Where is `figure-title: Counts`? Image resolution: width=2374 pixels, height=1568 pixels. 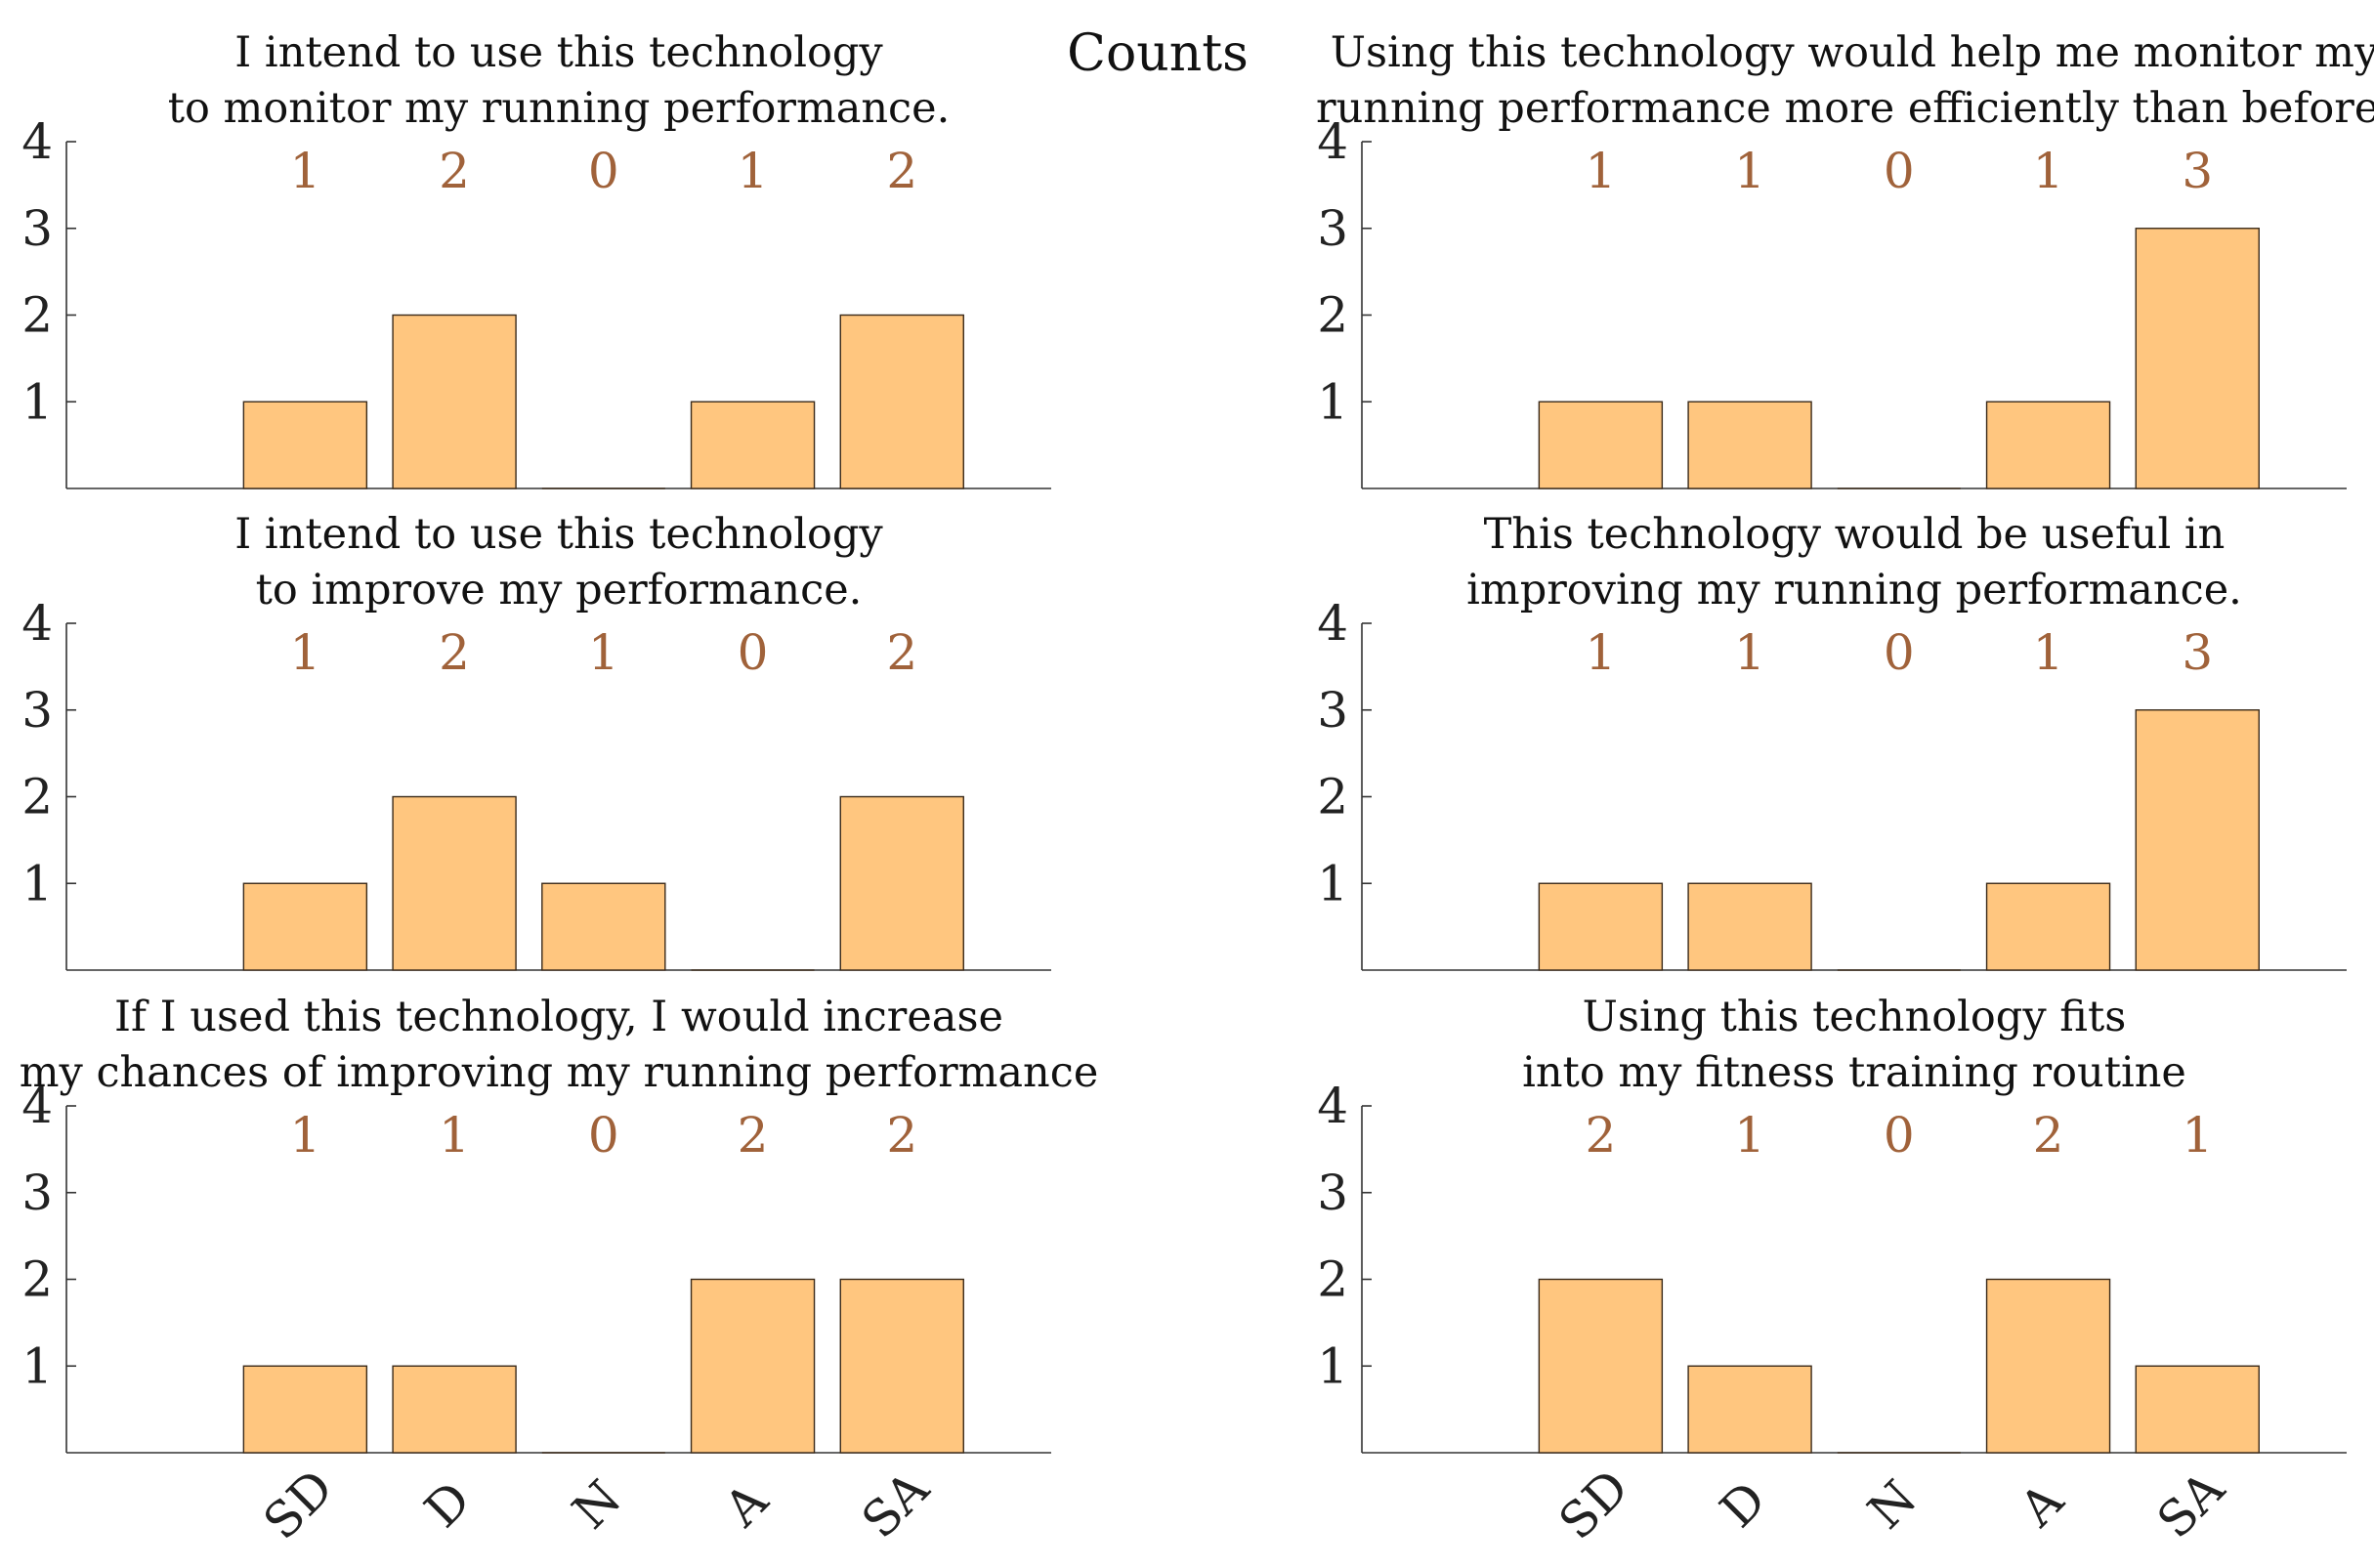 figure-title: Counts is located at coordinates (1158, 53).